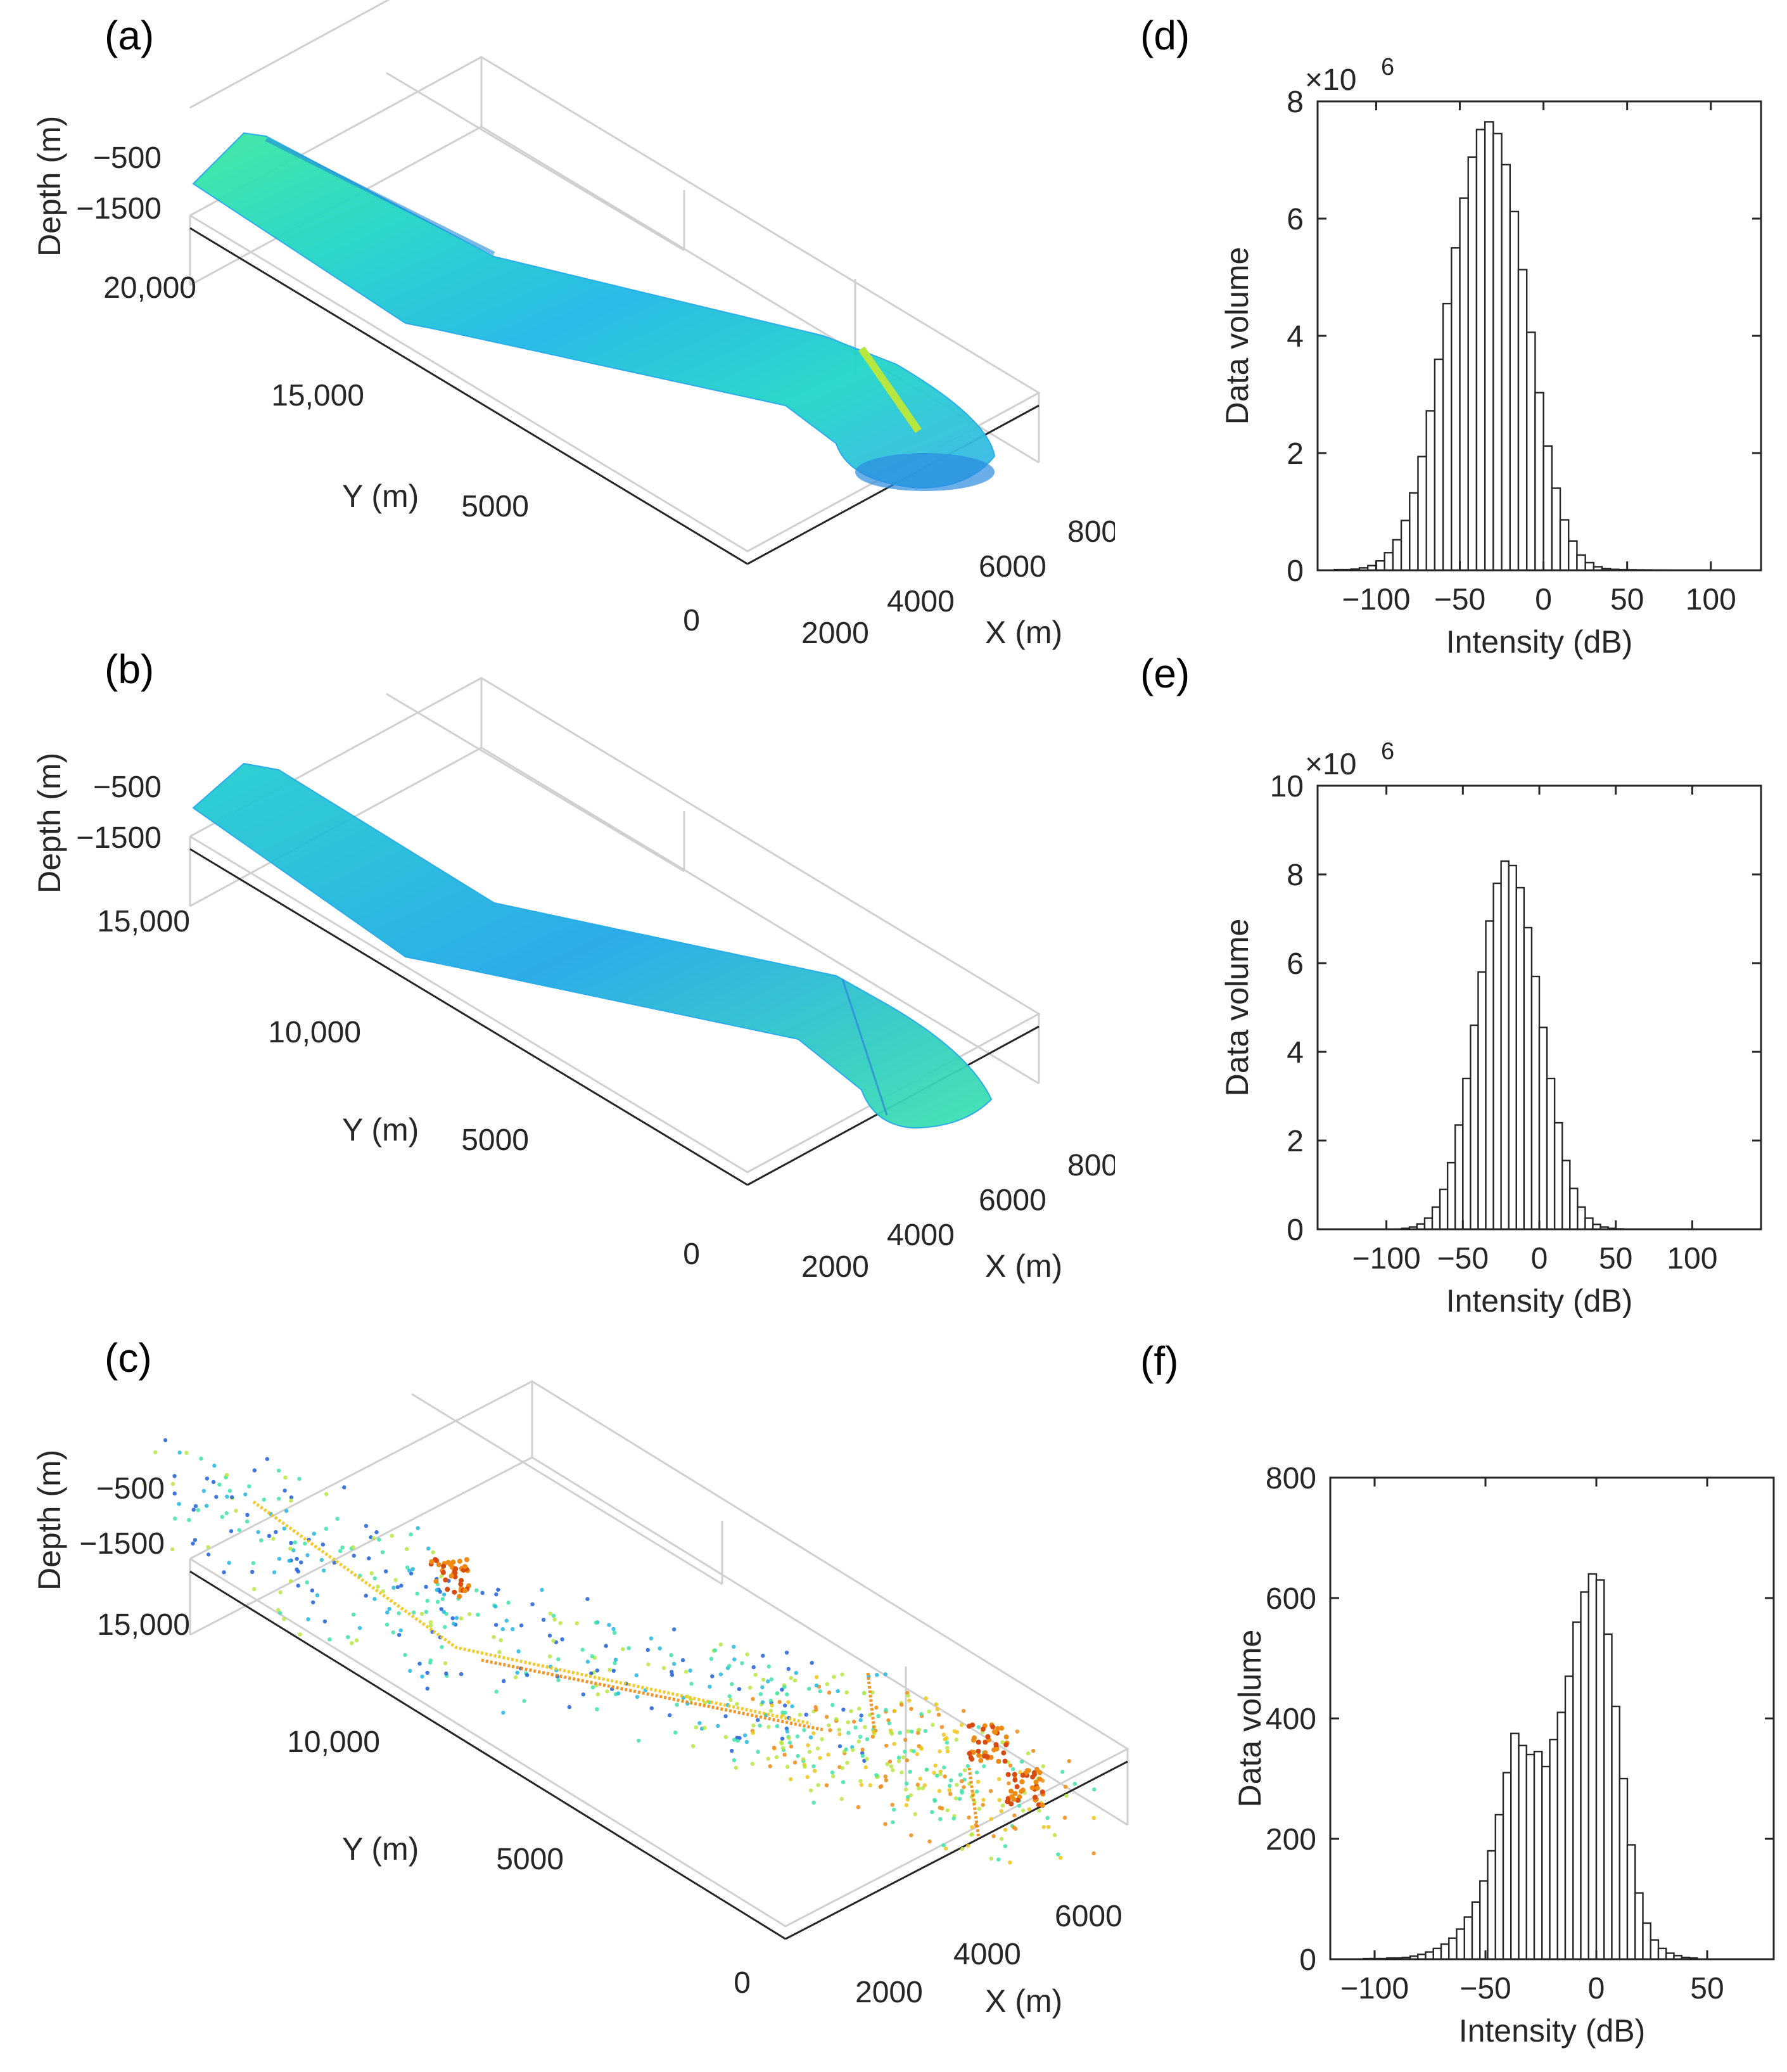 Image resolution: width=1787 pixels, height=2072 pixels. Describe the element at coordinates (1165, 35) in the screenshot. I see `panel-label-d: (d)` at that location.